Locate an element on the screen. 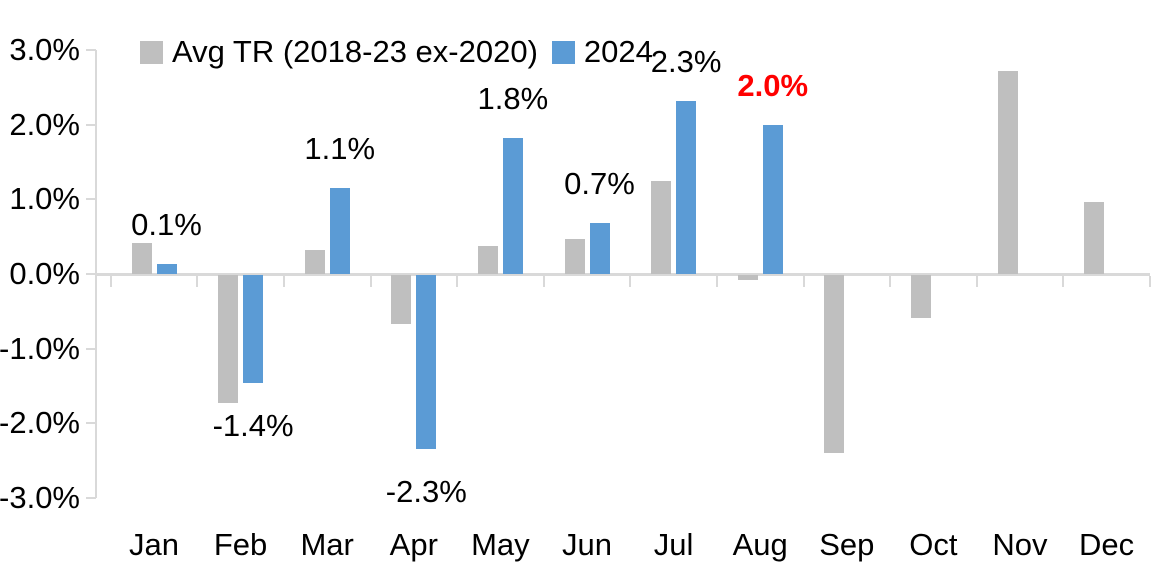  data-label-2024: -2.3% is located at coordinates (426, 491).